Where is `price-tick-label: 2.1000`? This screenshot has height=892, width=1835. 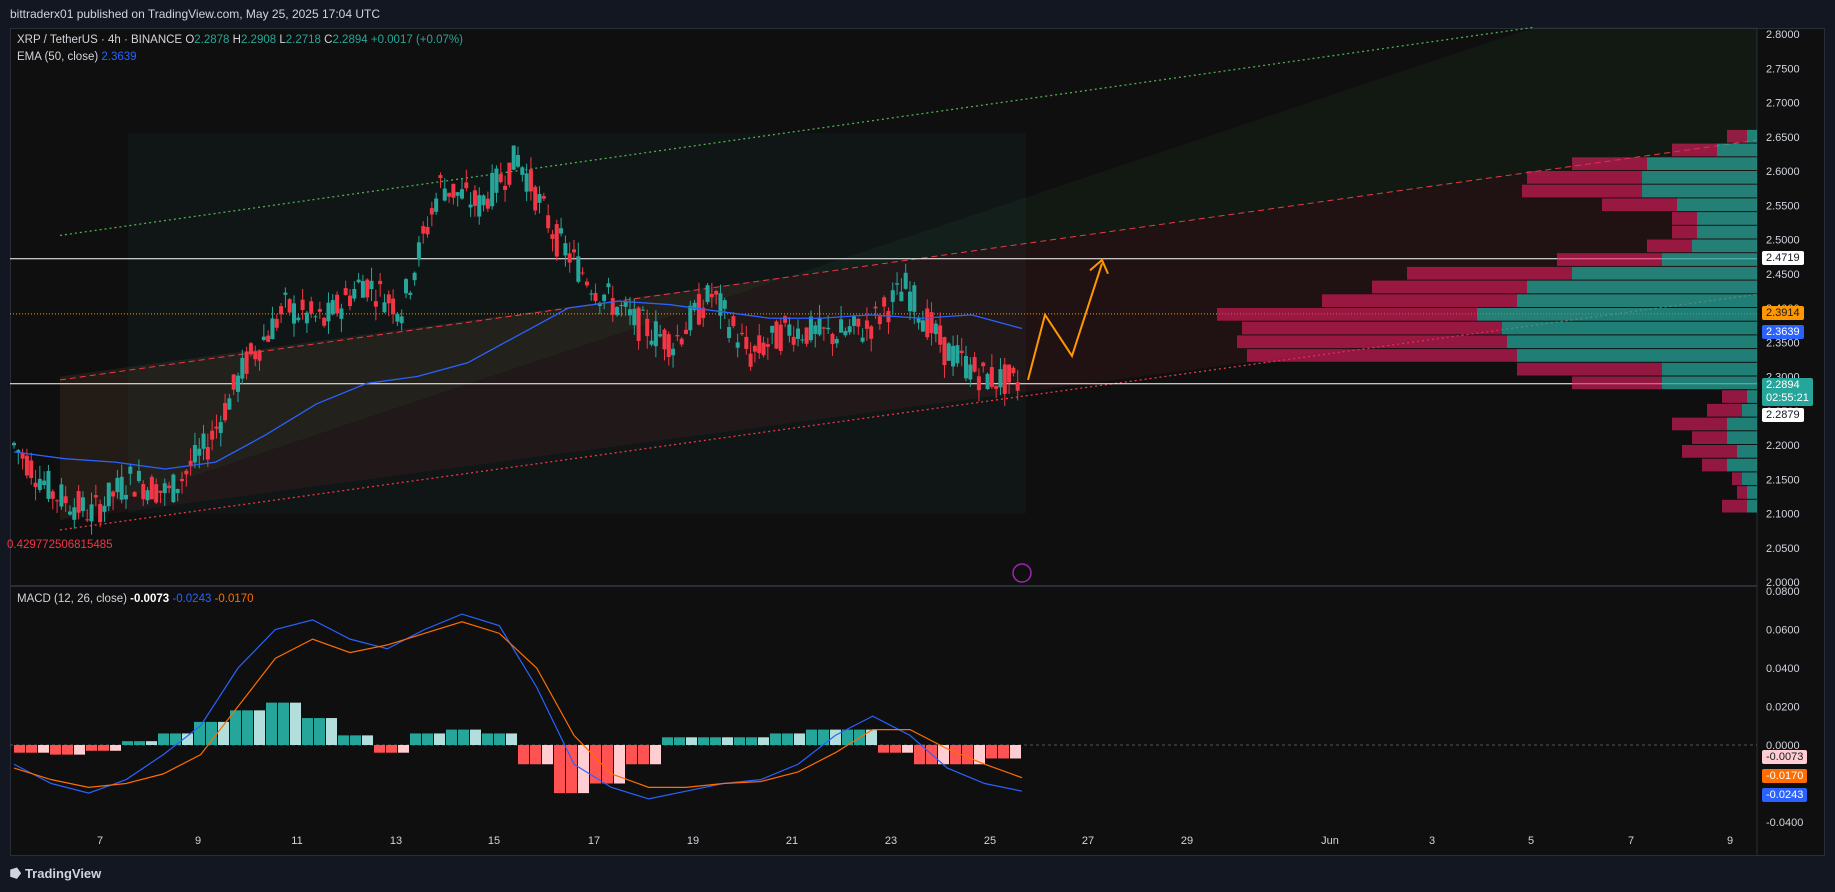 price-tick-label: 2.1000 is located at coordinates (1783, 515).